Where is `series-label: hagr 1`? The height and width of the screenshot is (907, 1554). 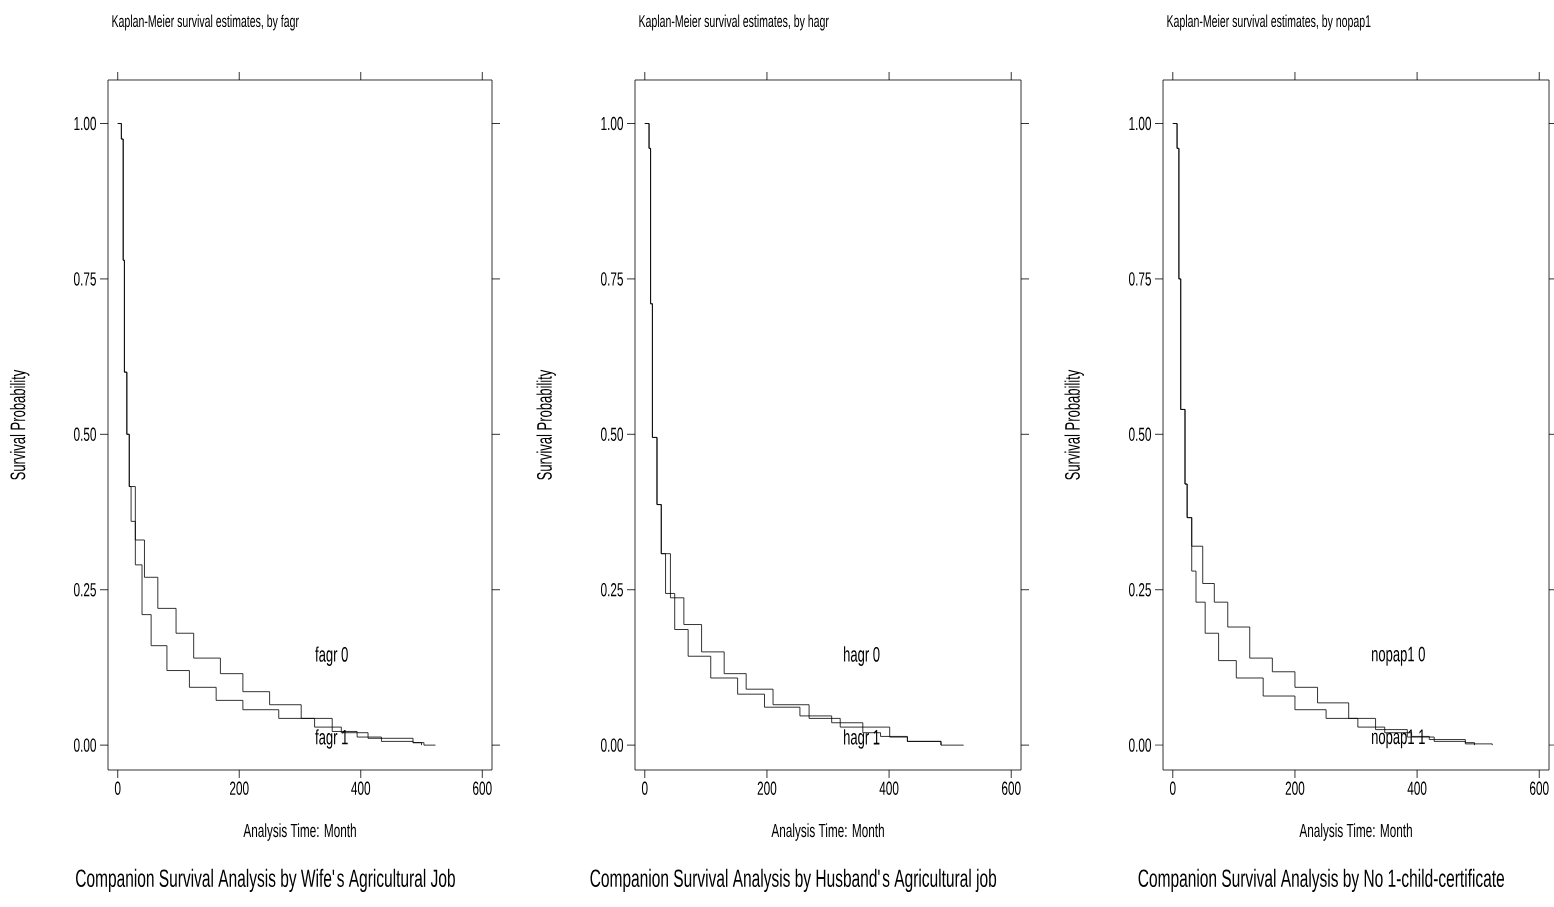 series-label: hagr 1 is located at coordinates (862, 739).